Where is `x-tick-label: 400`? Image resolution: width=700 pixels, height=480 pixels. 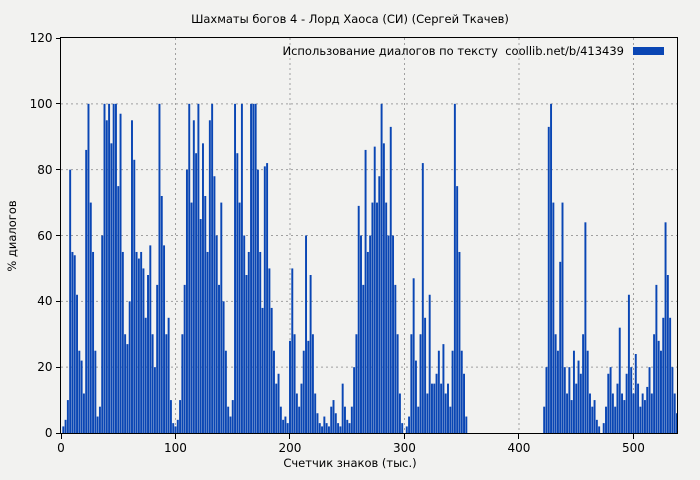 x-tick-label: 400 is located at coordinates (519, 447).